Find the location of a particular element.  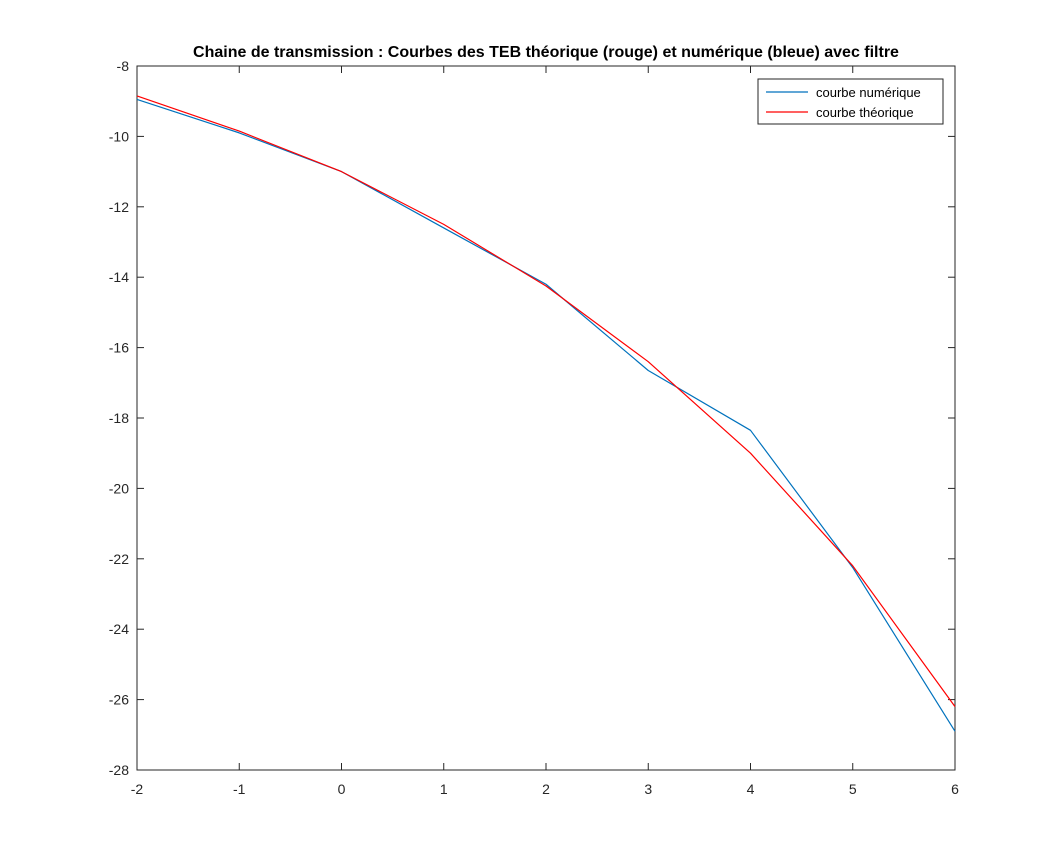

y-tick-label: -8 is located at coordinates (123, 66).